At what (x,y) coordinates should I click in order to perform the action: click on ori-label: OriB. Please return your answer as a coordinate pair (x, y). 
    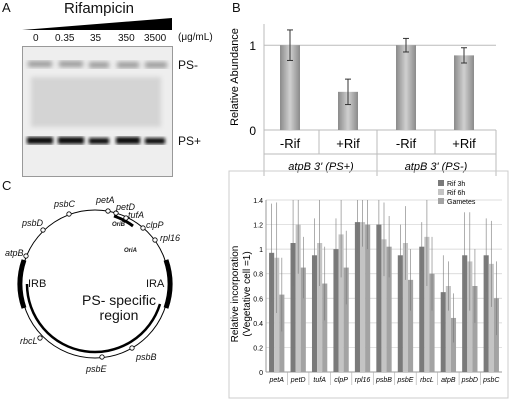
    Looking at the image, I should click on (119, 225).